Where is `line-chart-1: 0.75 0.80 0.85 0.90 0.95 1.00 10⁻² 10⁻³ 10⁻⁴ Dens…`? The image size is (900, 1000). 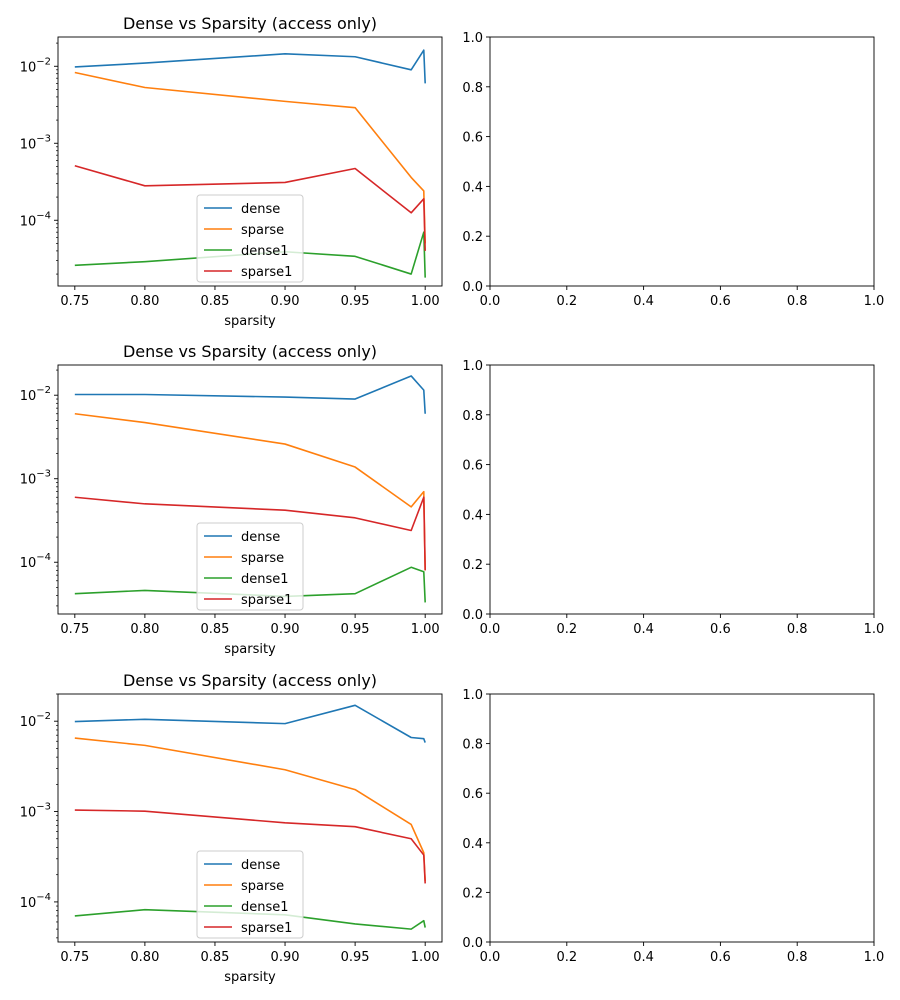
line-chart-1: 0.75 0.80 0.85 0.90 0.95 1.00 10⁻² 10⁻³ 10⁻⁴ Dens… is located at coordinates (231, 171).